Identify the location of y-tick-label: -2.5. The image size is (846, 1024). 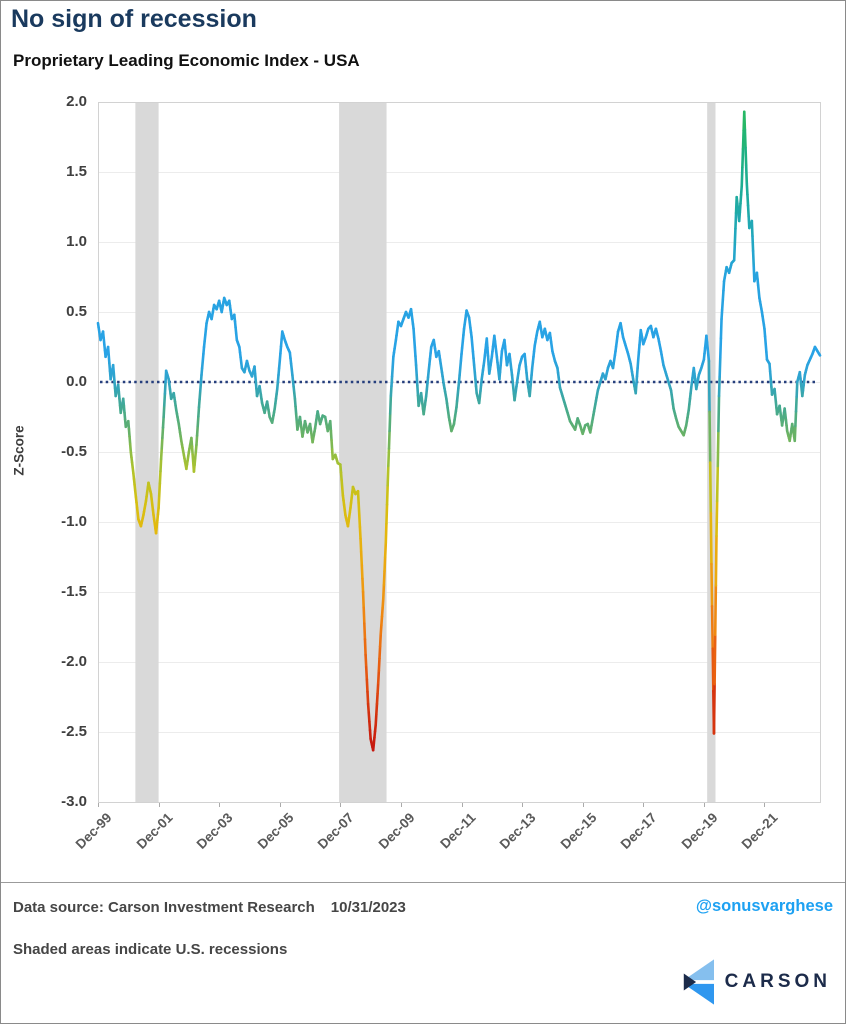
(74, 731).